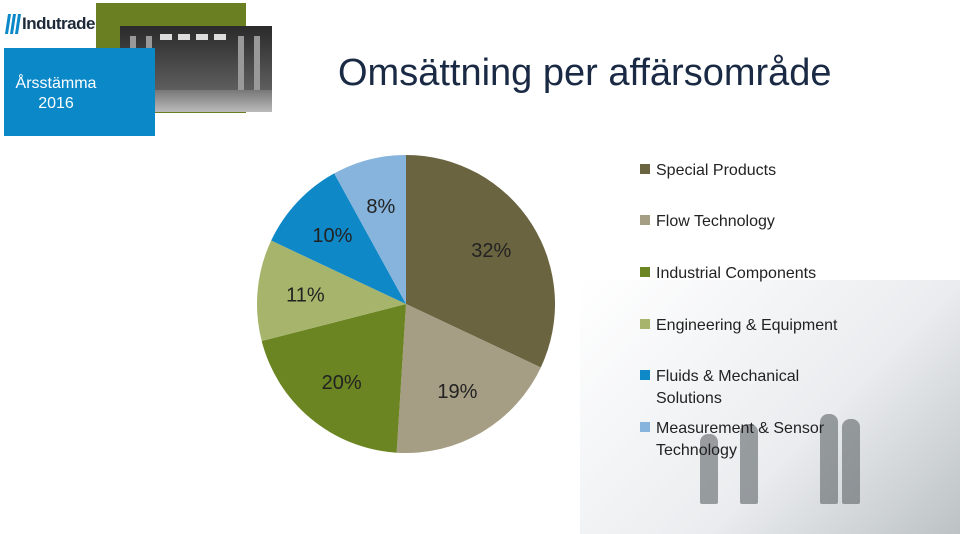  What do you see at coordinates (747, 325) in the screenshot?
I see `legend-label: Engineering & Equipment` at bounding box center [747, 325].